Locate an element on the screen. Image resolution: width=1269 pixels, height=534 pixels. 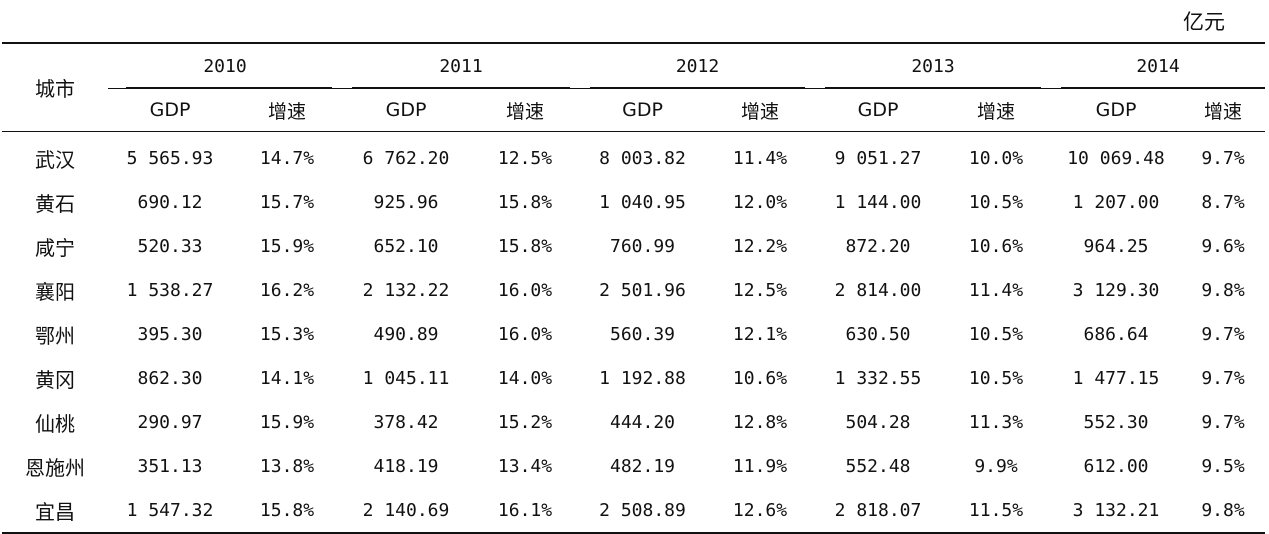
growth-cell: 14.7% is located at coordinates (287, 158).